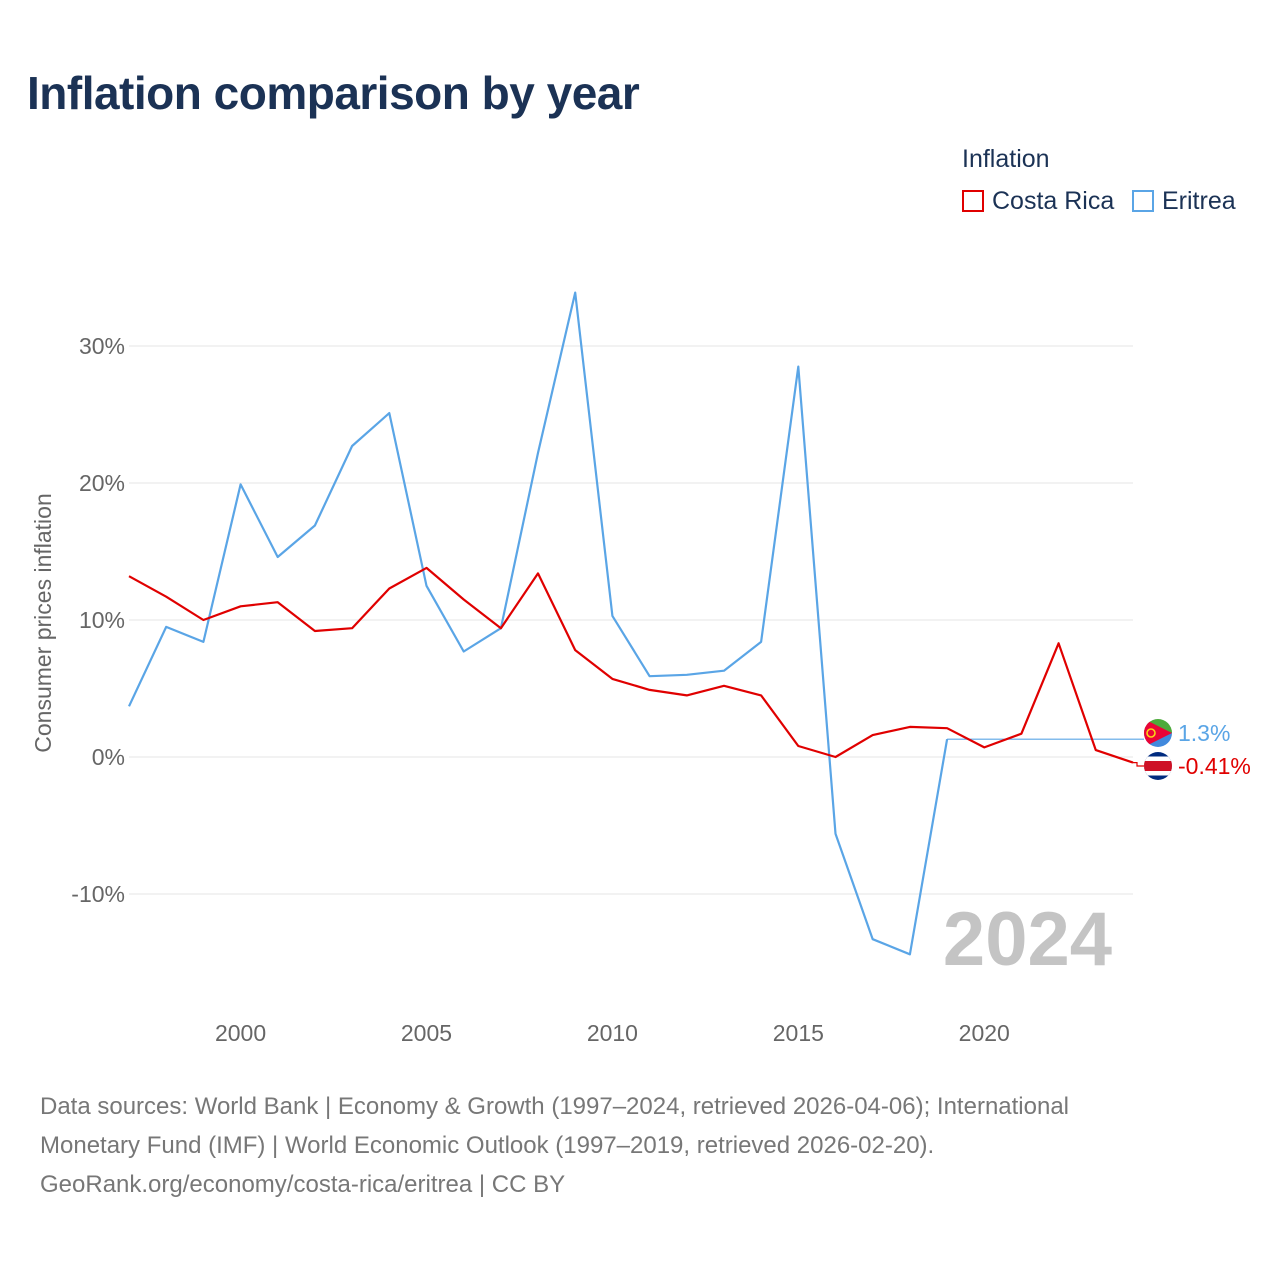 The height and width of the screenshot is (1280, 1280). I want to click on y-tick-label: -10%, so click(98, 894).